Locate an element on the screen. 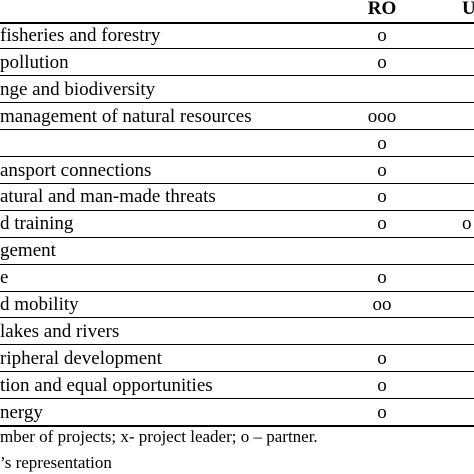 This screenshot has width=474, height=474. row-ro-value: ooo is located at coordinates (382, 116).